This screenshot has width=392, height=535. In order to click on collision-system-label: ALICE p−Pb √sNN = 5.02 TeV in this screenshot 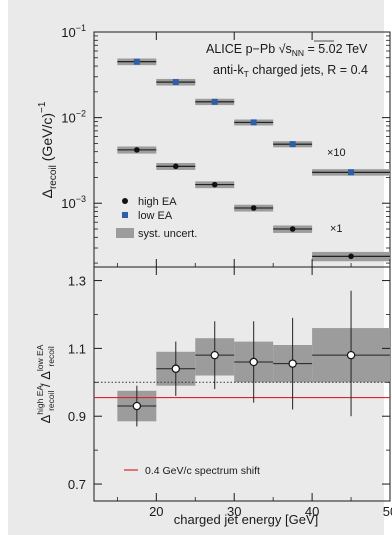, I will do `click(287, 50)`.